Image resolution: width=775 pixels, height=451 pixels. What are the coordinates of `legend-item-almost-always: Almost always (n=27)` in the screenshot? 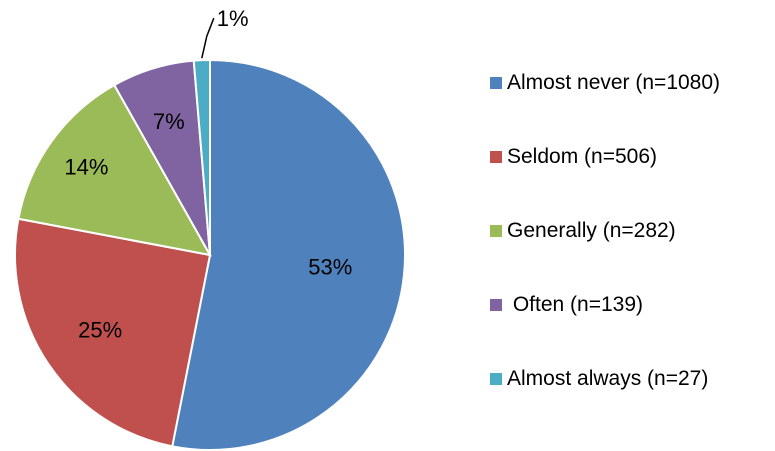 It's located at (632, 378).